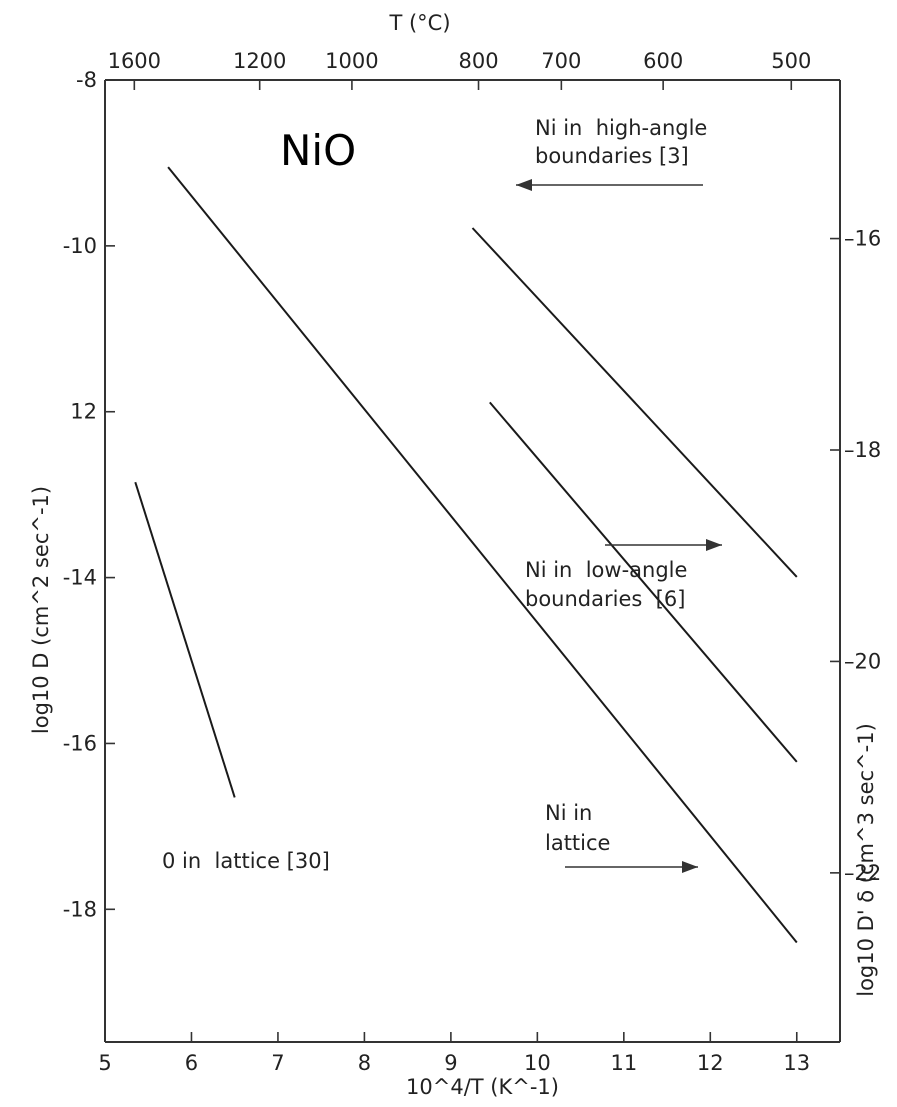 This screenshot has width=897, height=1107. Describe the element at coordinates (80, 909) in the screenshot. I see `y-tick-label: -18` at that location.